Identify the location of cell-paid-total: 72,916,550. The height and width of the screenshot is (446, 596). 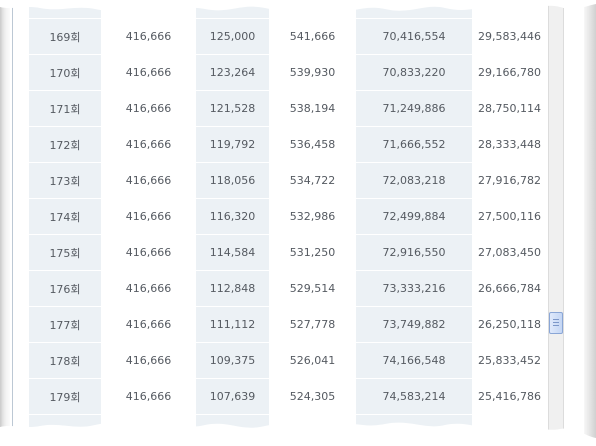
(414, 252).